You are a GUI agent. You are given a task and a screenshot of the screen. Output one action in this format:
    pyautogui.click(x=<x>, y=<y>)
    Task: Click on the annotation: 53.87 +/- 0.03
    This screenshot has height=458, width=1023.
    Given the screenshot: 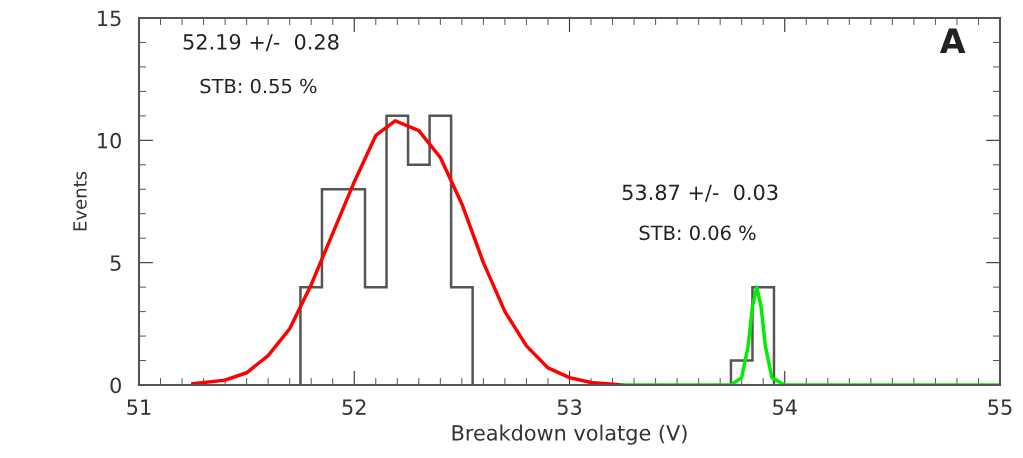 What is the action you would take?
    pyautogui.click(x=700, y=193)
    